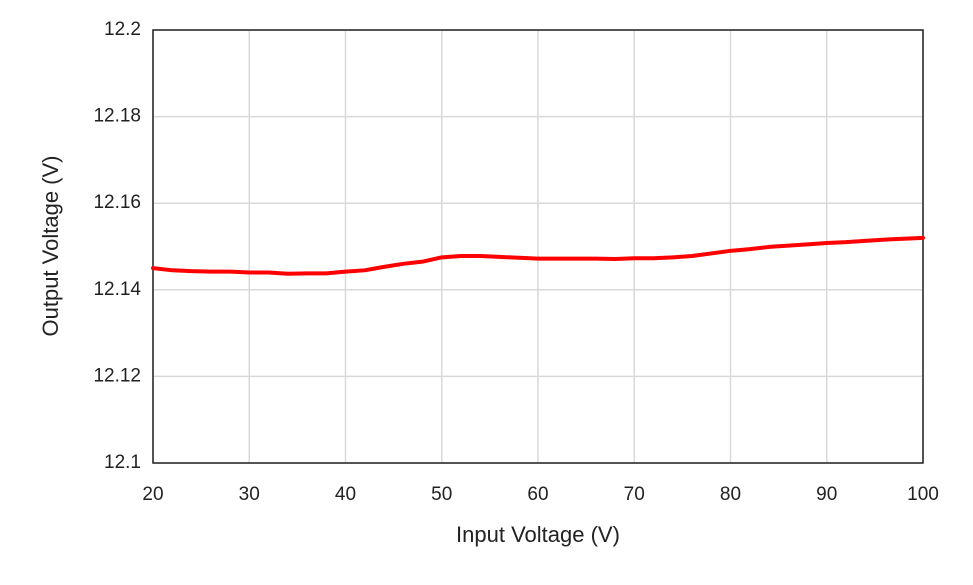  Describe the element at coordinates (117, 202) in the screenshot. I see `y-tick-label: 12.16` at that location.